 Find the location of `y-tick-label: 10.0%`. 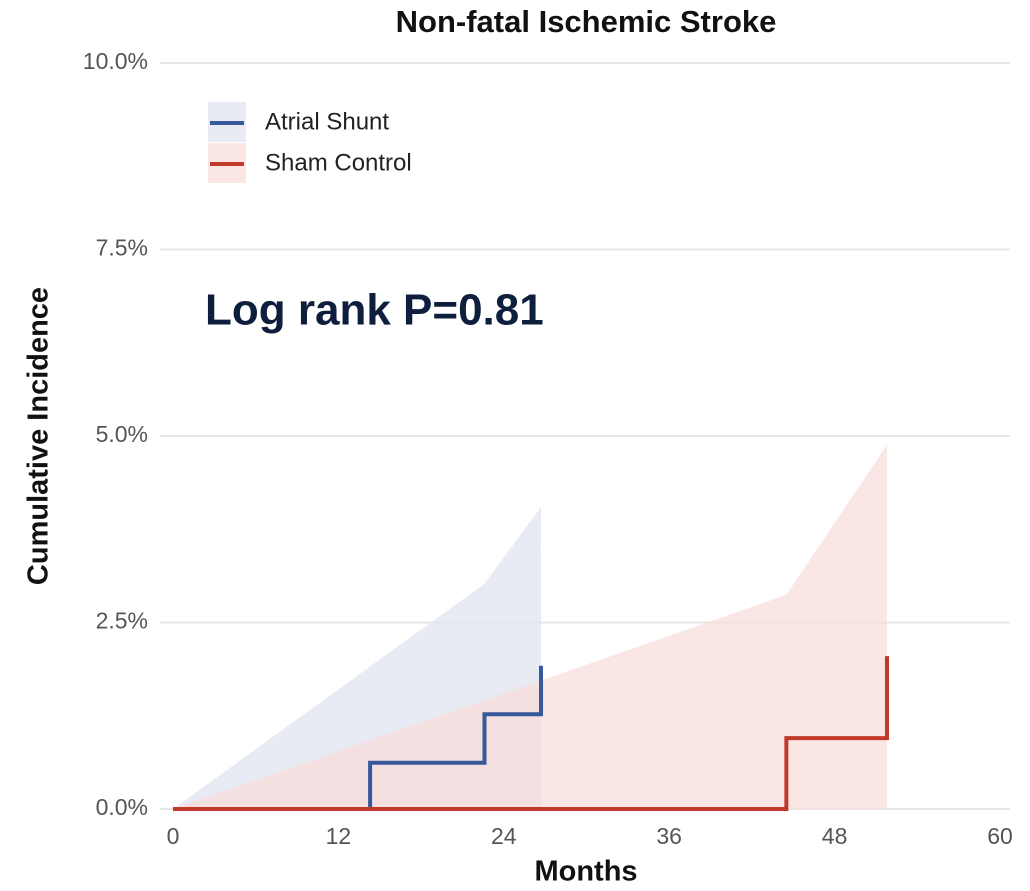

y-tick-label: 10.0% is located at coordinates (115, 61).